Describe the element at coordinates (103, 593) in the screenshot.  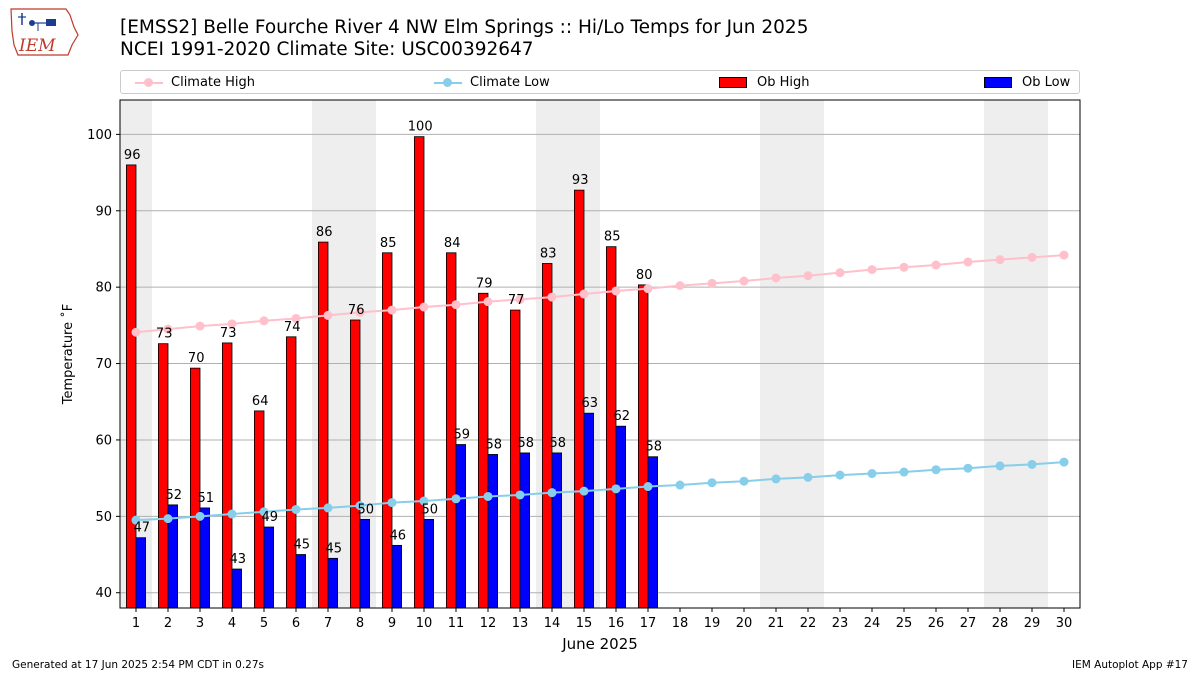
I see `y-tick-label: 40` at that location.